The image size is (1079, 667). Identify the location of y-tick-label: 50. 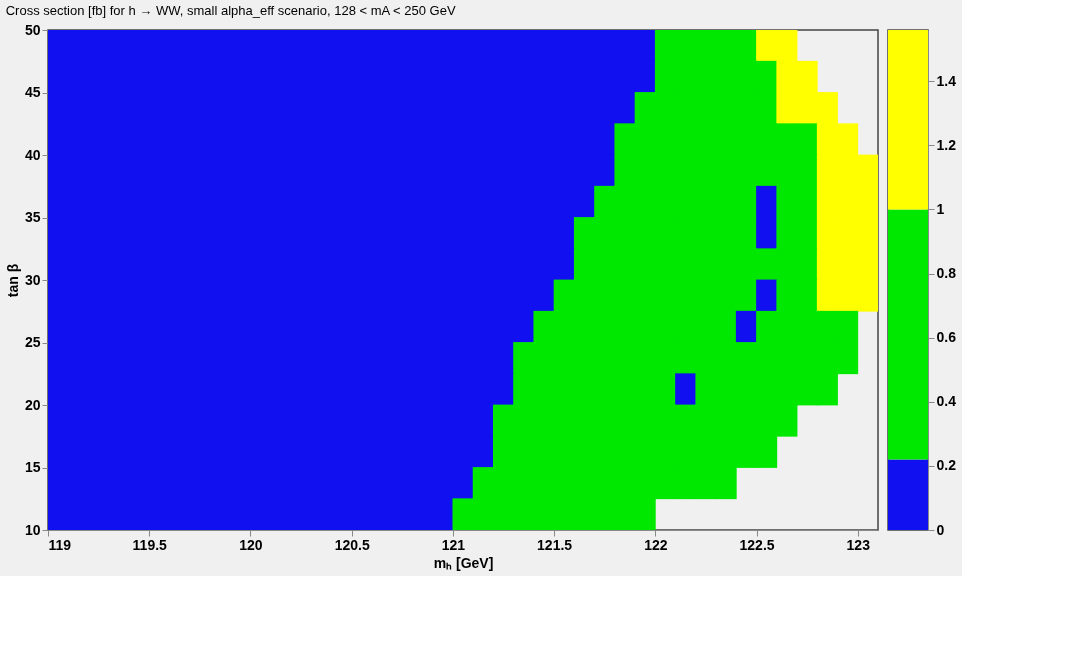
(32, 29).